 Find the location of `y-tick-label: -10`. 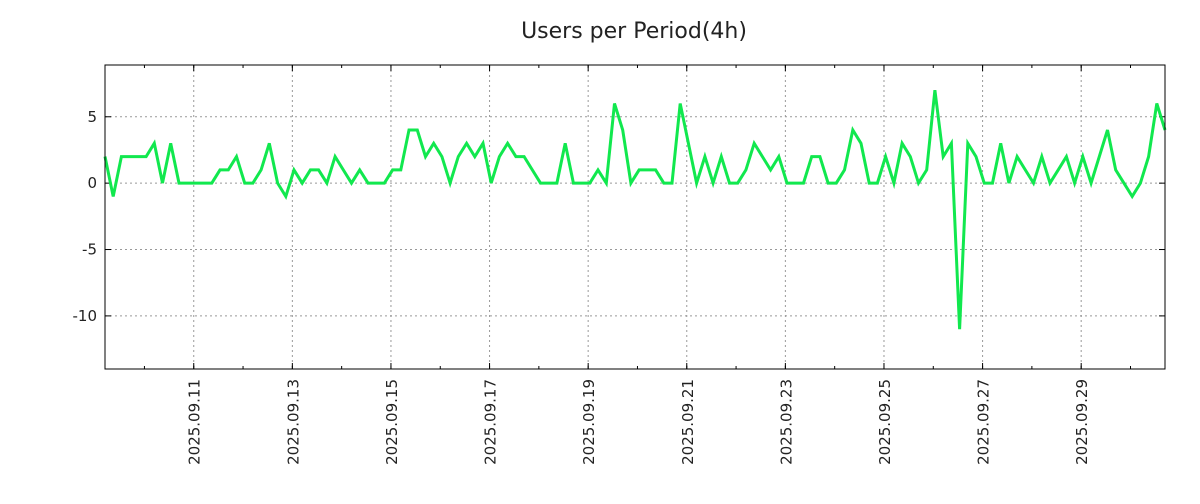

y-tick-label: -10 is located at coordinates (85, 316).